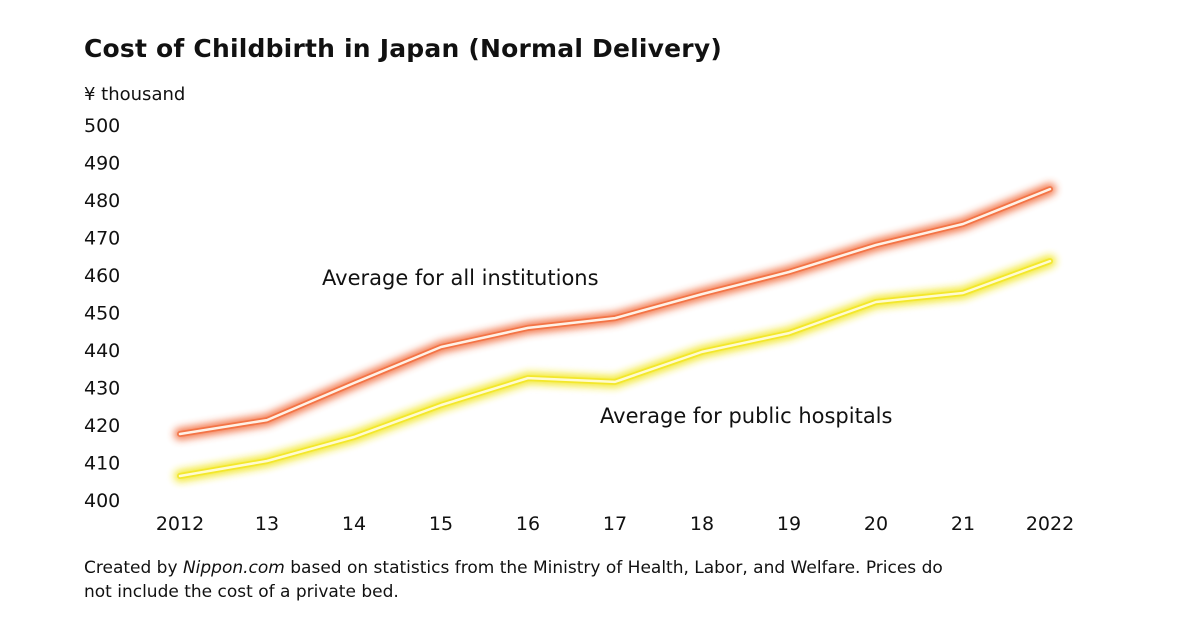  Describe the element at coordinates (102, 351) in the screenshot. I see `y-tick-label: 440` at that location.